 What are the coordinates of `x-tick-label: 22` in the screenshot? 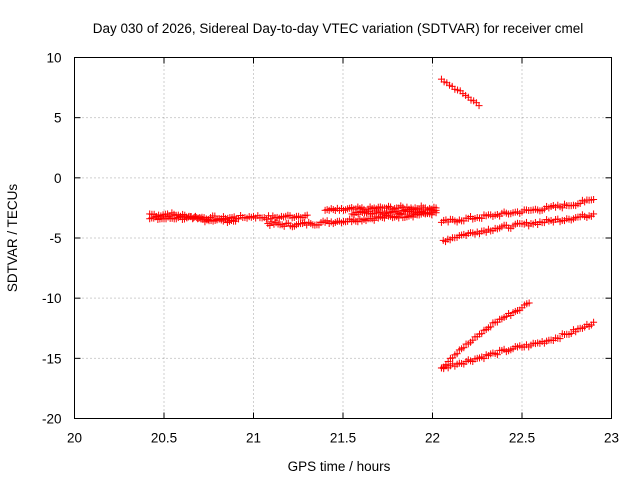 It's located at (432, 438).